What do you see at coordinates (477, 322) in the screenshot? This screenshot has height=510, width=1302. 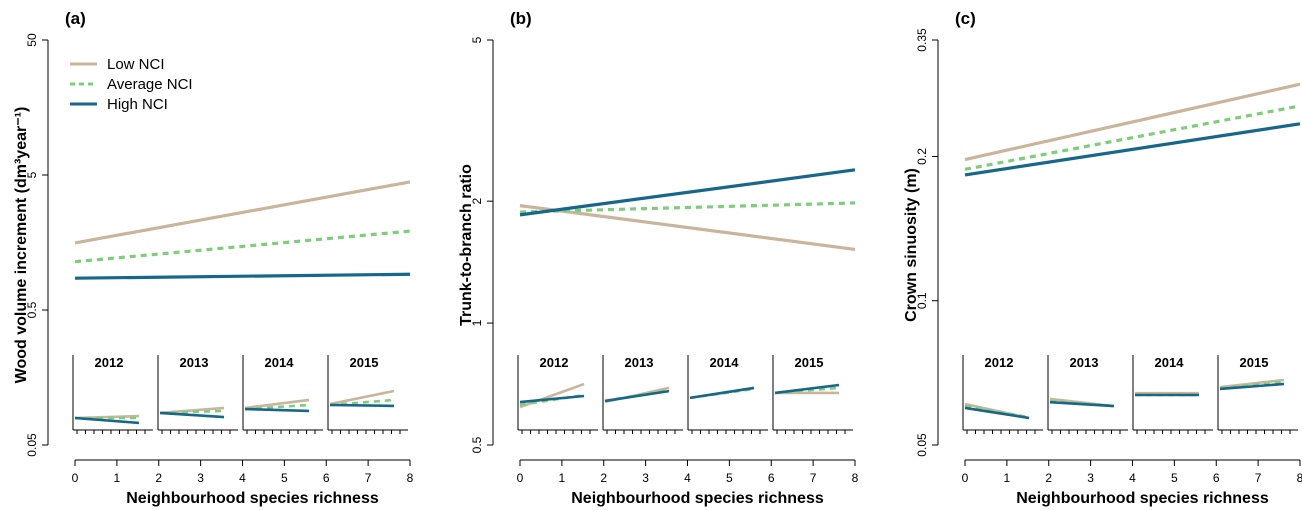 I see `y-tick-label: 1` at bounding box center [477, 322].